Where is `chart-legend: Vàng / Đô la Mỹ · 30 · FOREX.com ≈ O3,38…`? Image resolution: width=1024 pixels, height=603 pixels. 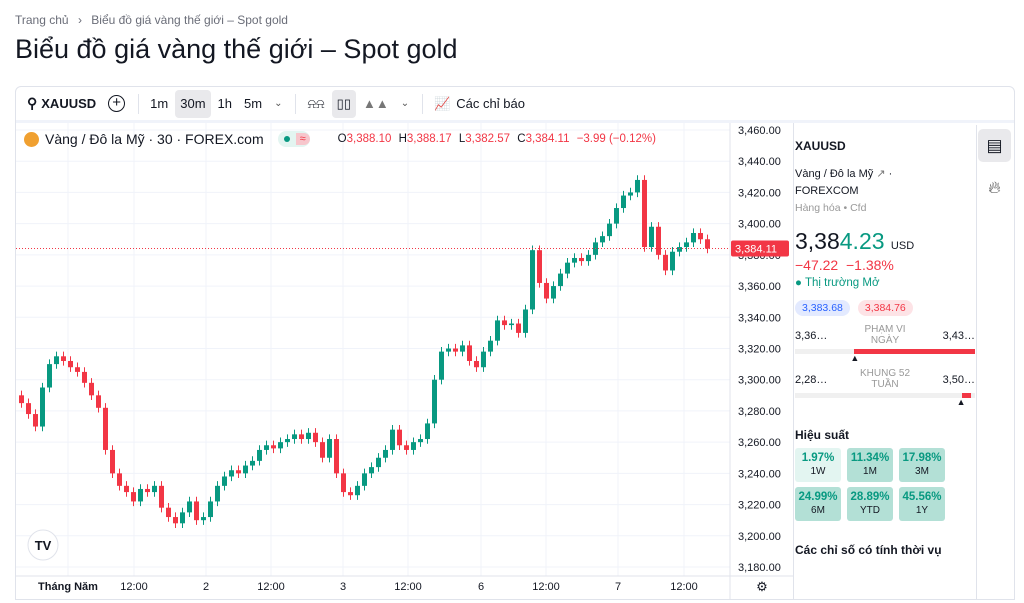 chart-legend: Vàng / Đô la Mỹ · 30 · FOREX.com ≈ O3,38… is located at coordinates (340, 139).